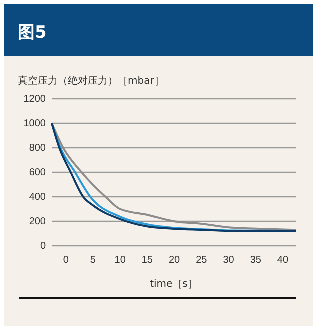 The height and width of the screenshot is (330, 321). Describe the element at coordinates (256, 260) in the screenshot. I see `x-tick-label: 35` at that location.